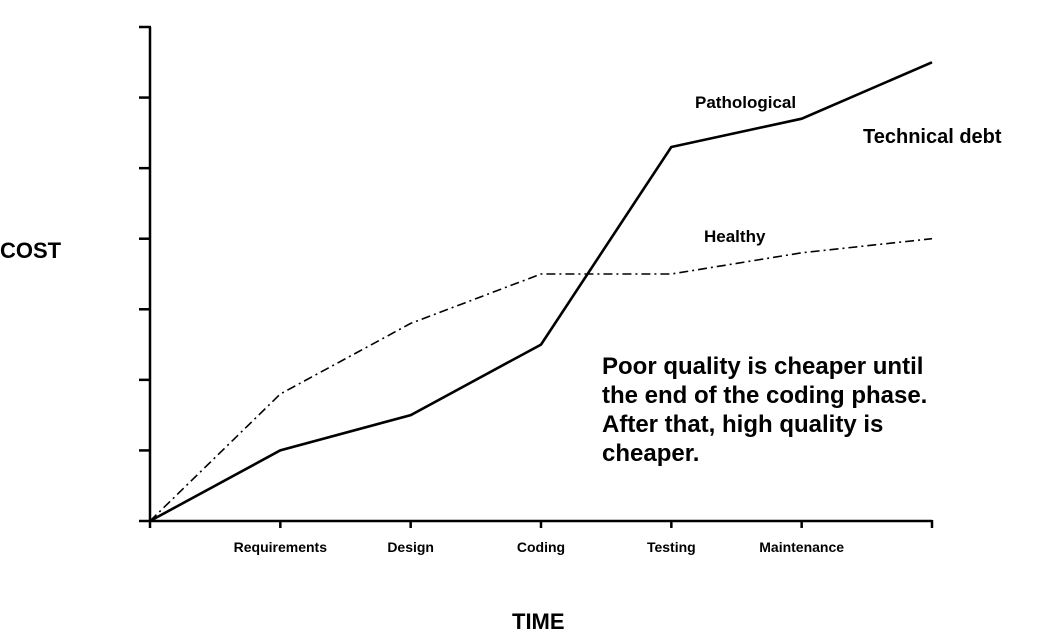 The width and height of the screenshot is (1040, 638). Describe the element at coordinates (410, 547) in the screenshot. I see `x-tick-label-2: Design` at that location.